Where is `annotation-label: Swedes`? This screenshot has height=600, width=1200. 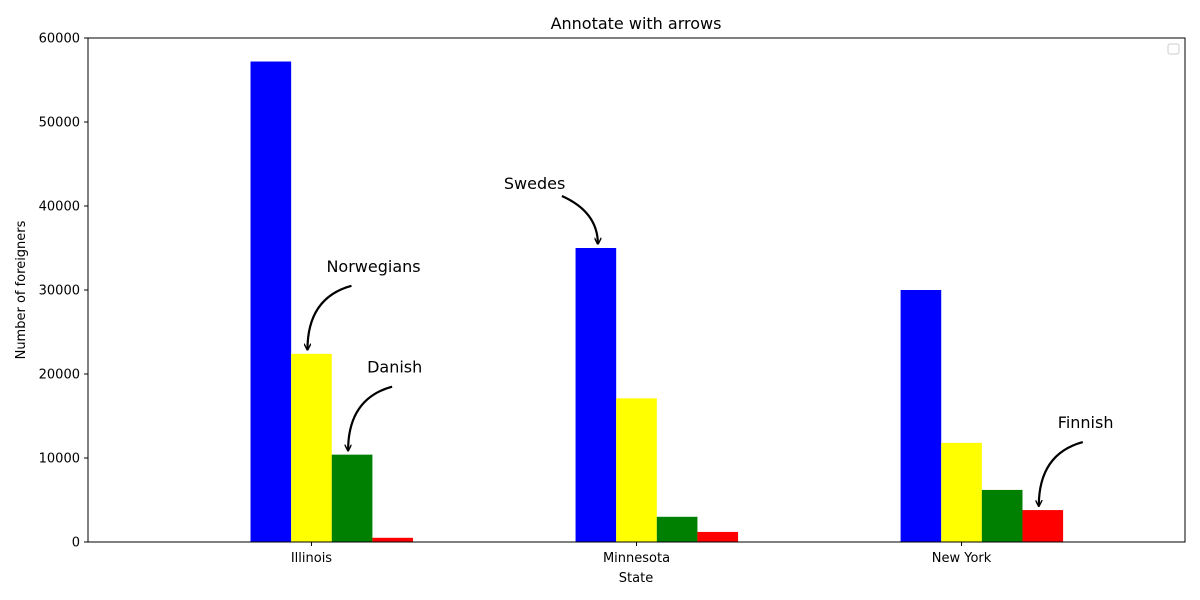 annotation-label: Swedes is located at coordinates (534, 183).